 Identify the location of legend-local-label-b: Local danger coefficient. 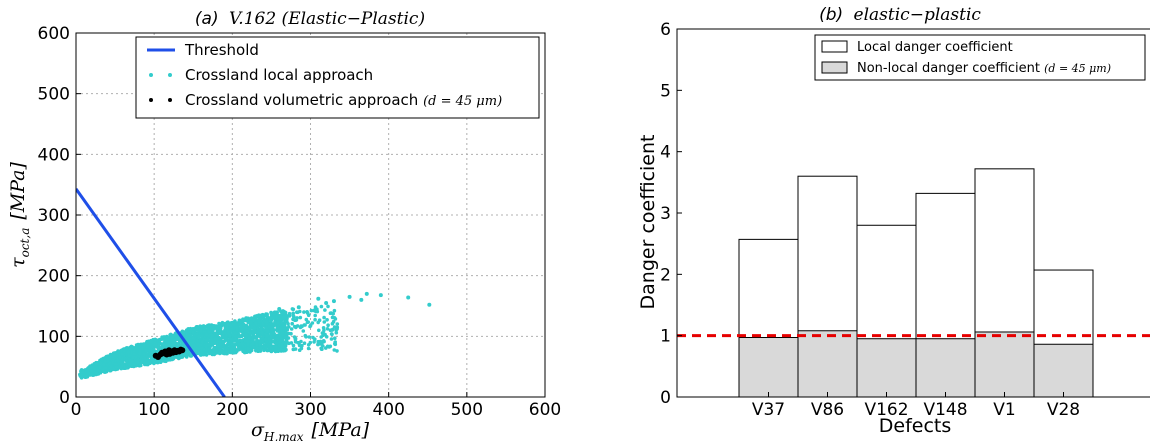
(935, 47).